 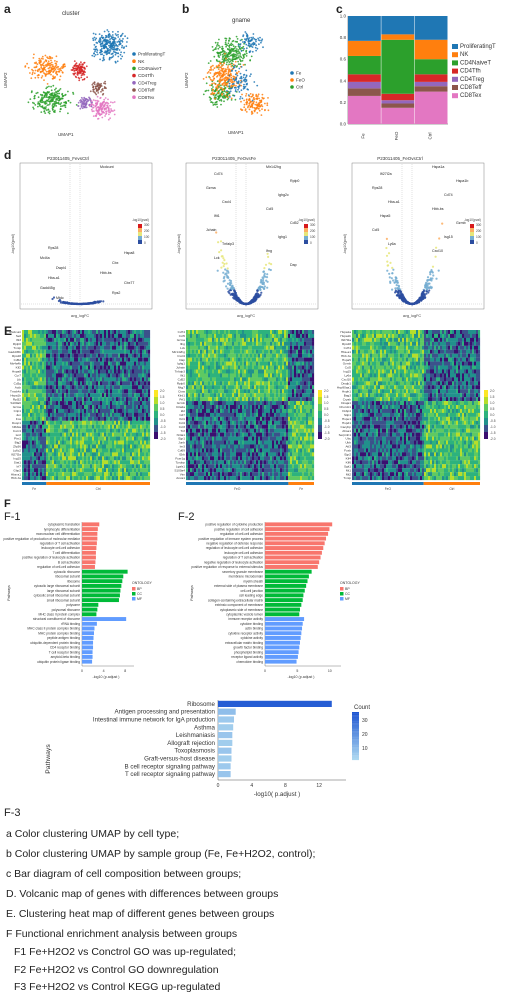 I want to click on heatmap-gene-label: Cd7, so click(x=182, y=415).